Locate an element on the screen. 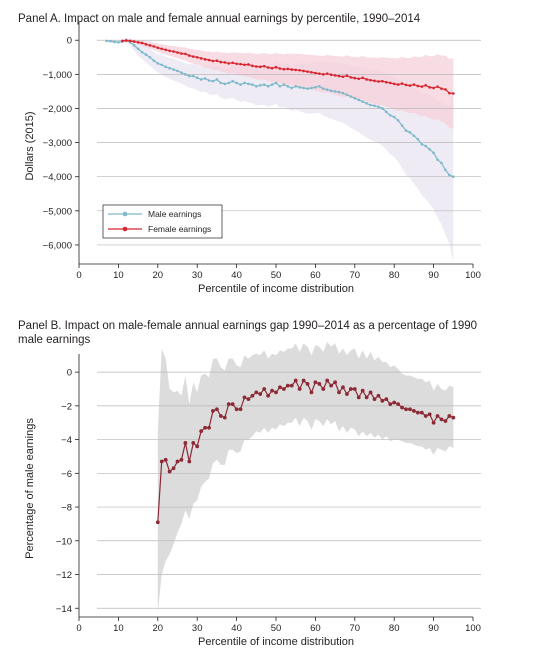 The image size is (540, 664). x-axis-label: Percentile of income distribution is located at coordinates (276, 642).